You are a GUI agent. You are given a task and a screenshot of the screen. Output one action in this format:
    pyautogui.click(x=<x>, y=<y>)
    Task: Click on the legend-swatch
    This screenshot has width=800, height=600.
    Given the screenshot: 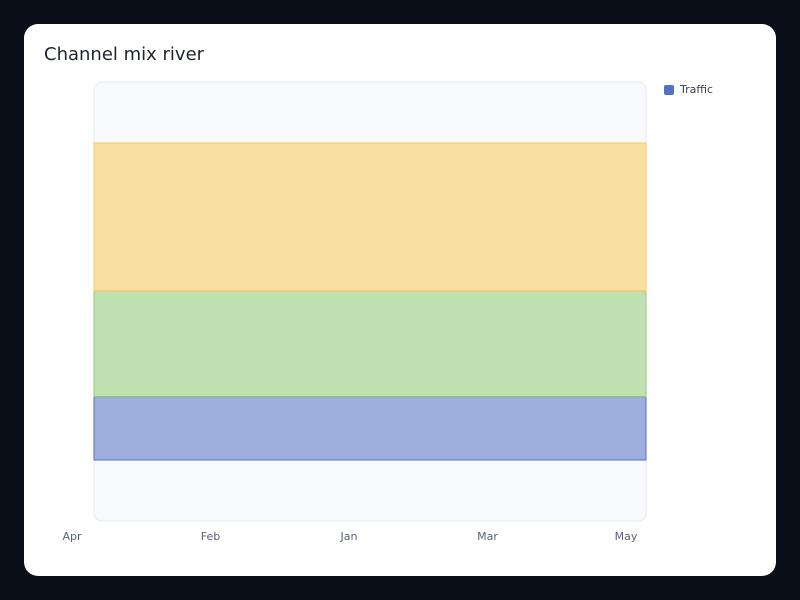 What is the action you would take?
    pyautogui.click(x=669, y=90)
    